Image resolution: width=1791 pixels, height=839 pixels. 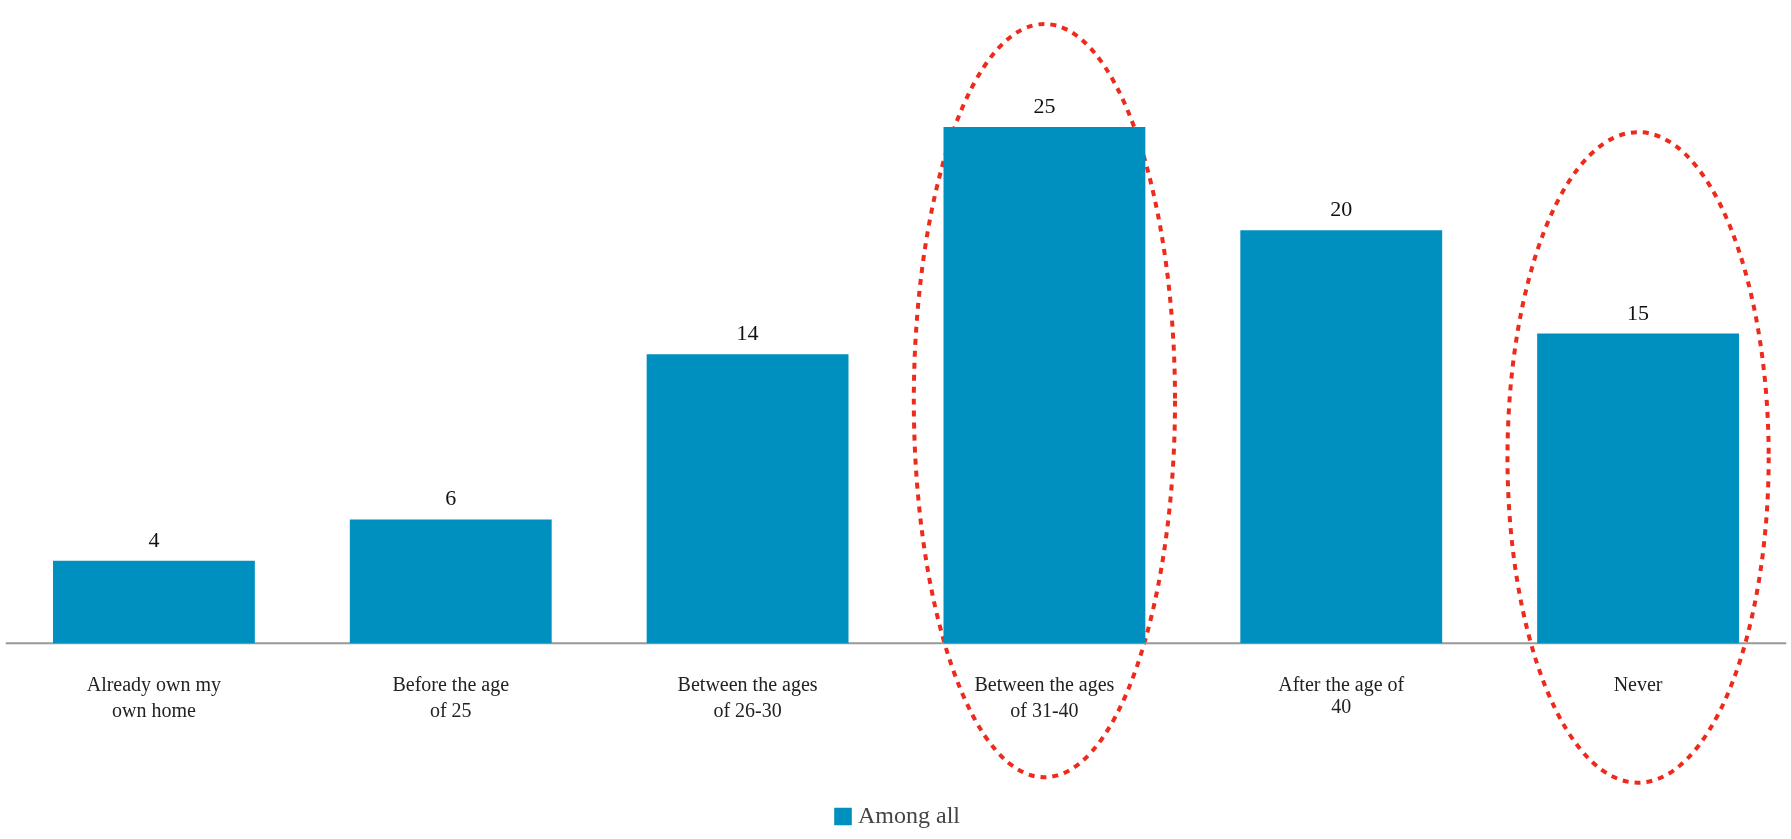 I want to click on data-label: 15, so click(x=1638, y=312).